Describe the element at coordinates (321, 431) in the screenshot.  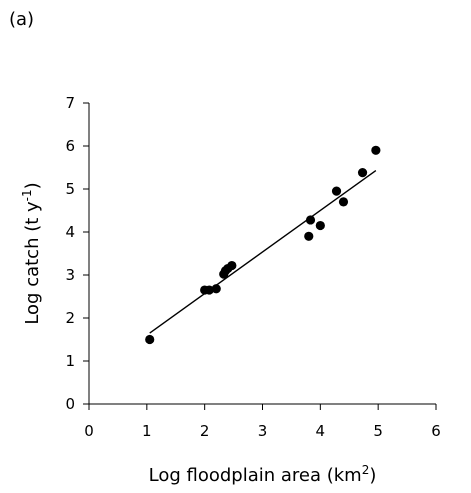
I see `x-tick-label: 4` at that location.